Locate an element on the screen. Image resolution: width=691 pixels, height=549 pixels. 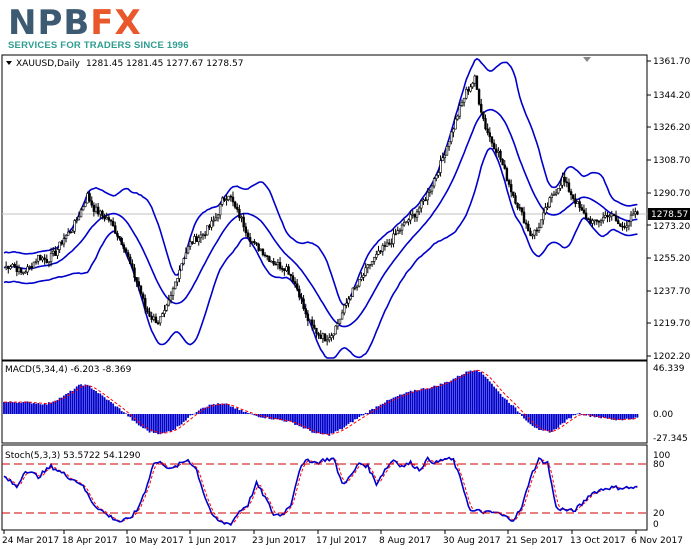
stoch-tick: 0 is located at coordinates (656, 525).